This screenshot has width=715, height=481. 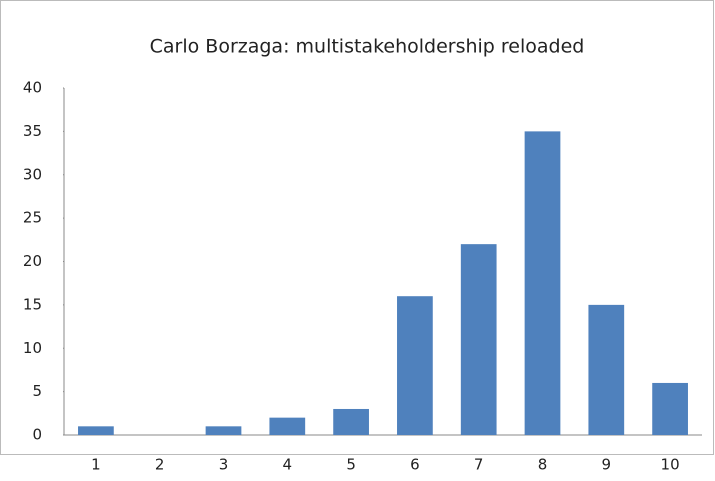 I want to click on y-tick-label: 0, so click(x=37, y=435).